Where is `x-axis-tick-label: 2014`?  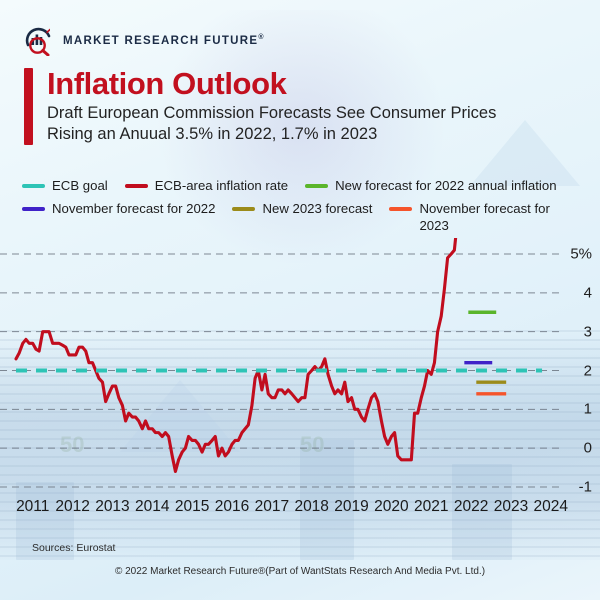
x-axis-tick-label: 2014 is located at coordinates (152, 506).